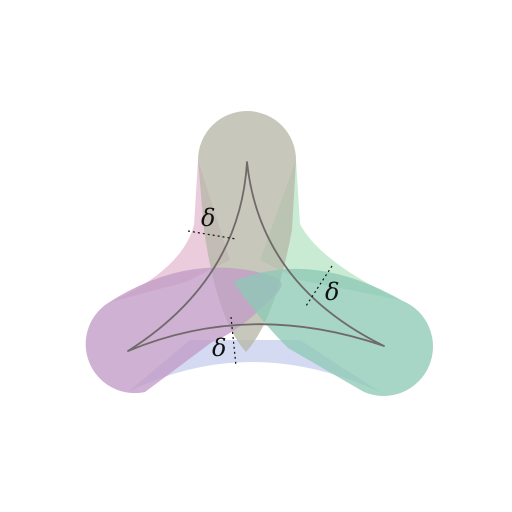 Image resolution: width=512 pixels, height=512 pixels. I want to click on delta-label-left: δ, so click(208, 218).